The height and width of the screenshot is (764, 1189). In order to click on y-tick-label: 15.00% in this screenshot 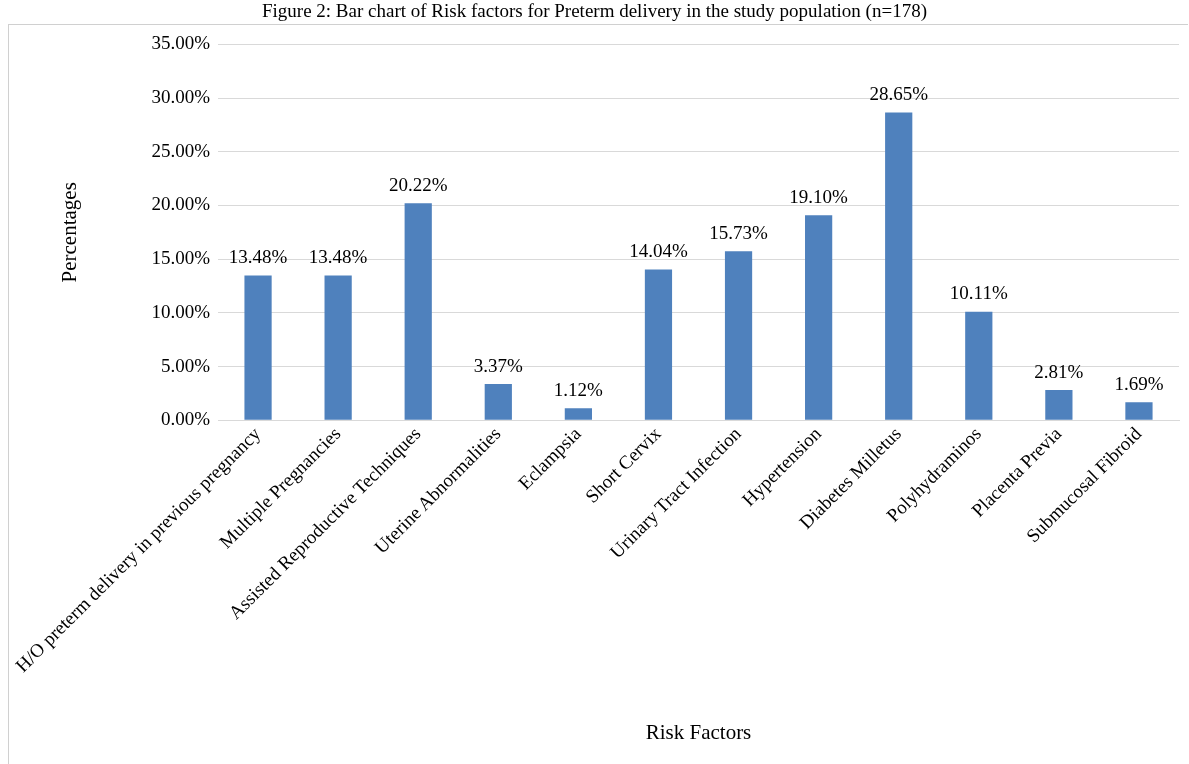, I will do `click(181, 258)`.